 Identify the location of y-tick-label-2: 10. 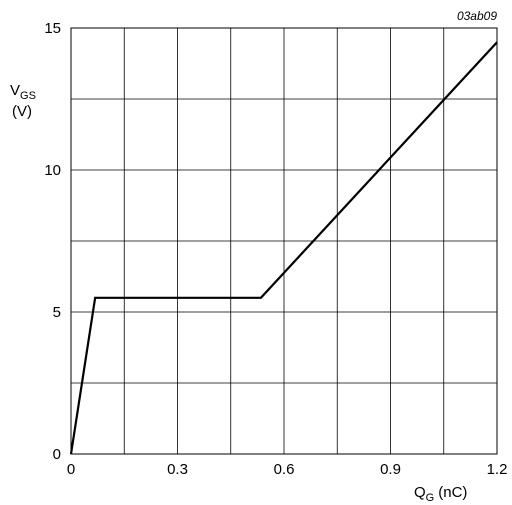
(52, 170).